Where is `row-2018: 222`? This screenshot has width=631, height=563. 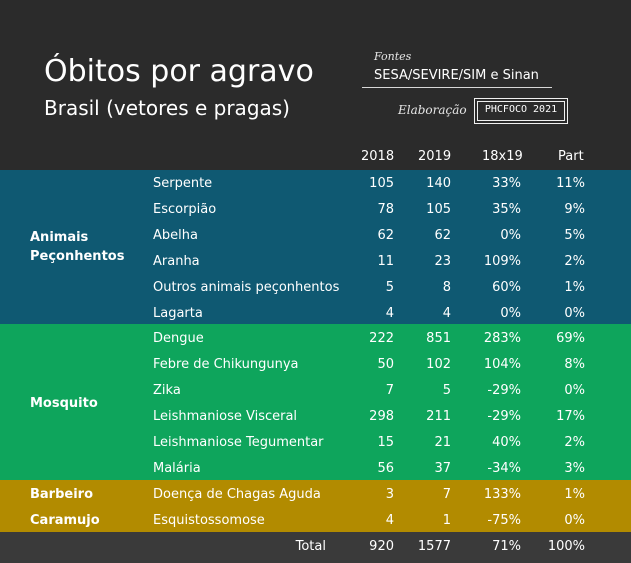
row-2018: 222 is located at coordinates (381, 339).